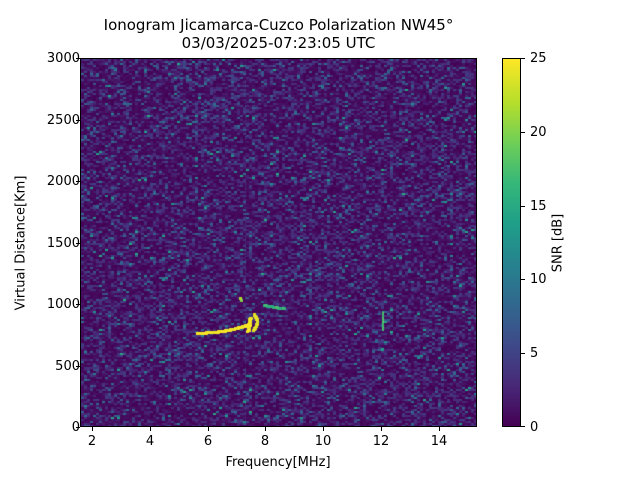  I want to click on colorbar-tick-label: 10, so click(538, 279).